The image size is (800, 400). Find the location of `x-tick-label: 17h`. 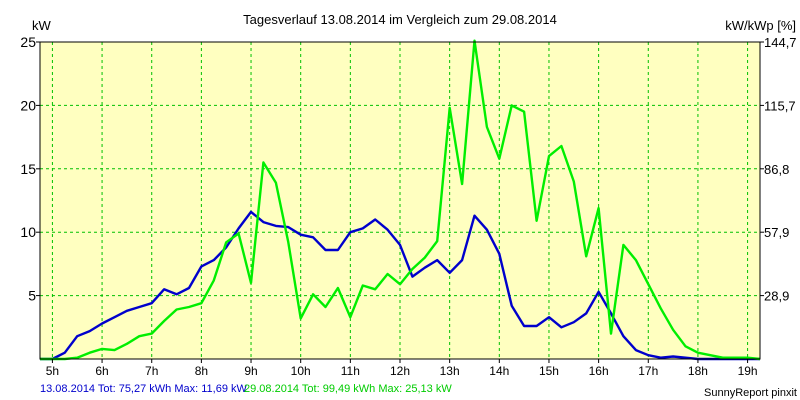

x-tick-label: 17h is located at coordinates (648, 371).